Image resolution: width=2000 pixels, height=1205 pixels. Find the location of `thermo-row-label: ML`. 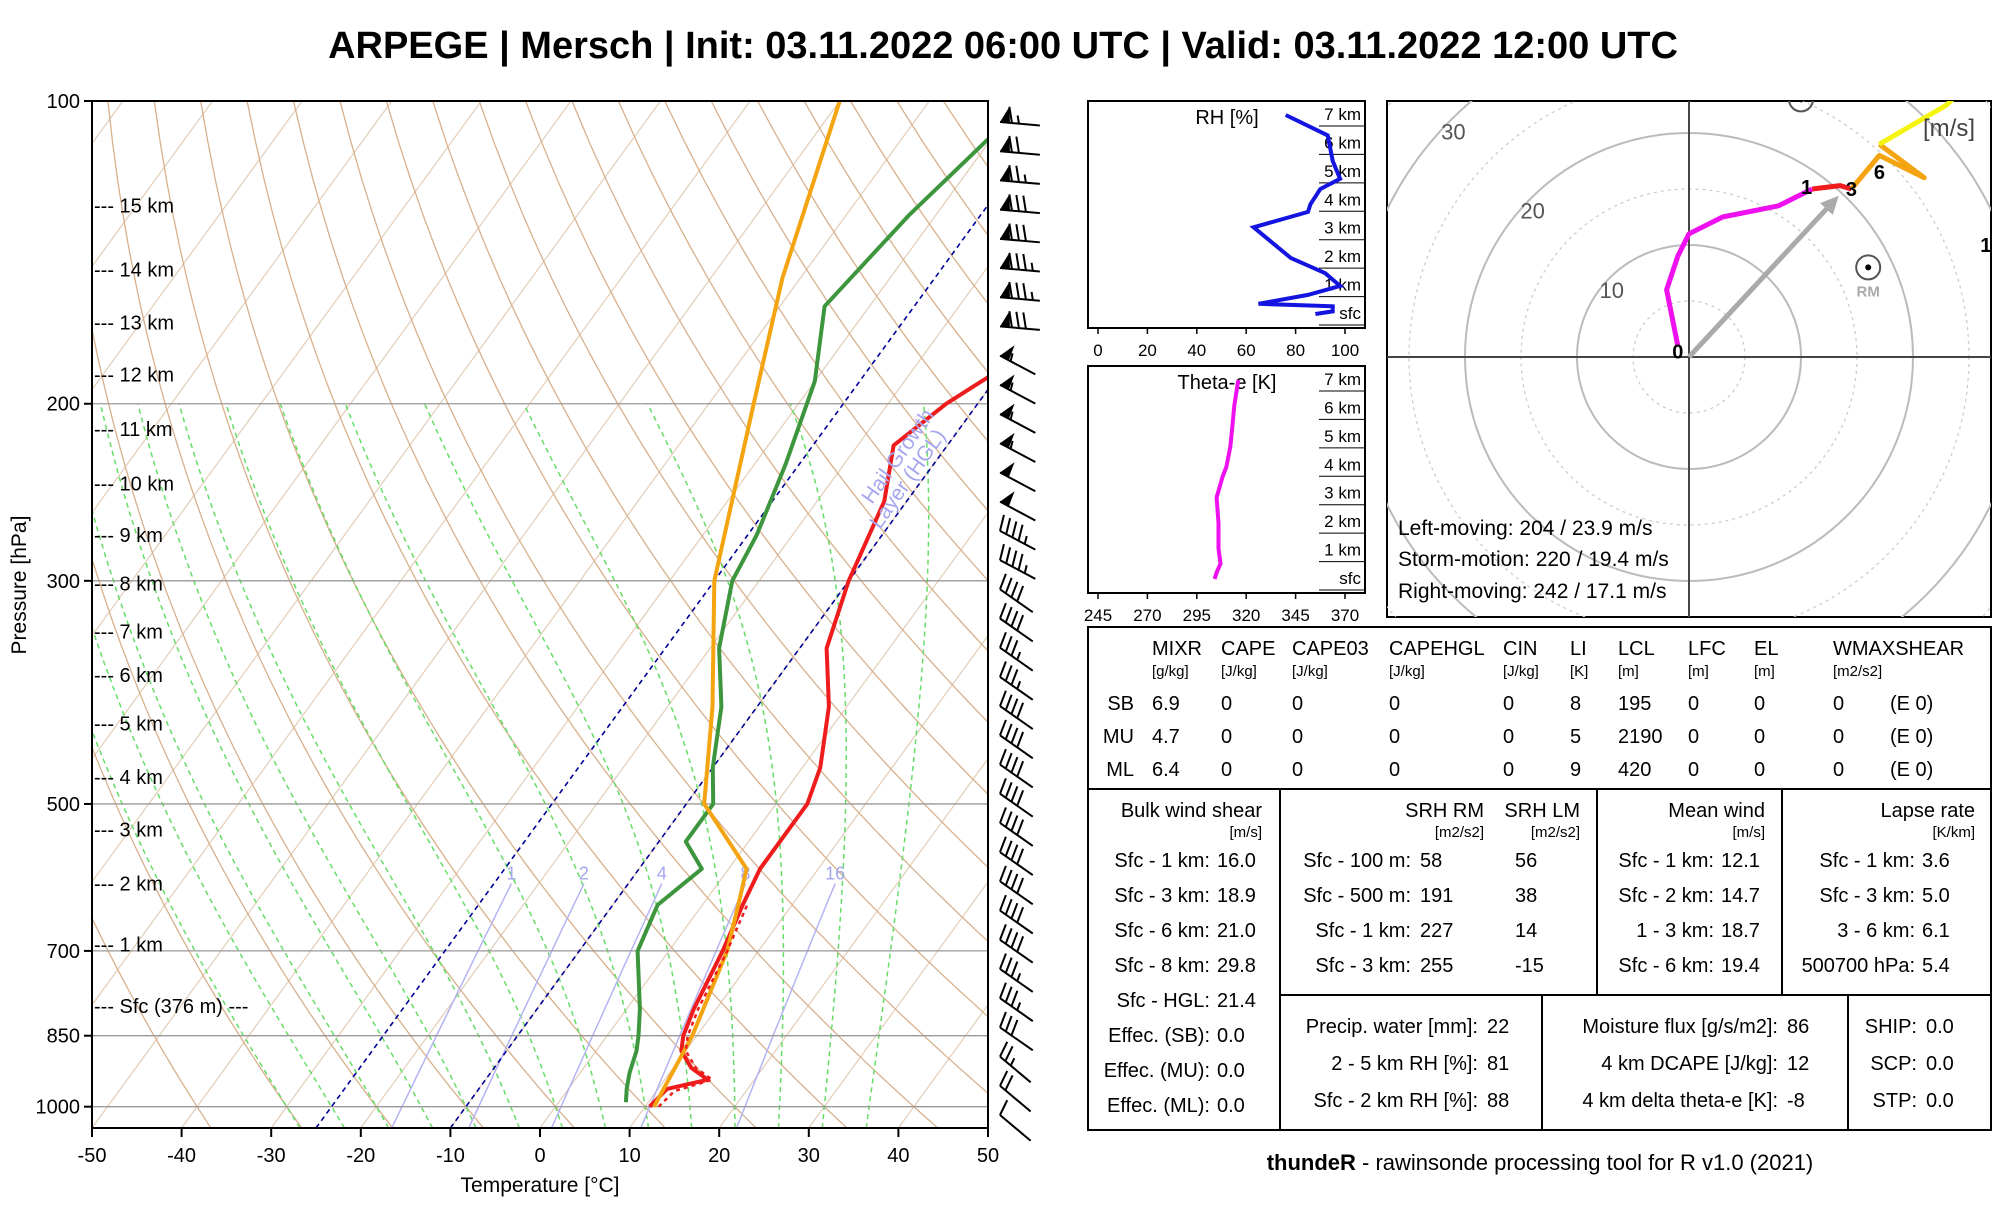

thermo-row-label: ML is located at coordinates (1120, 770).